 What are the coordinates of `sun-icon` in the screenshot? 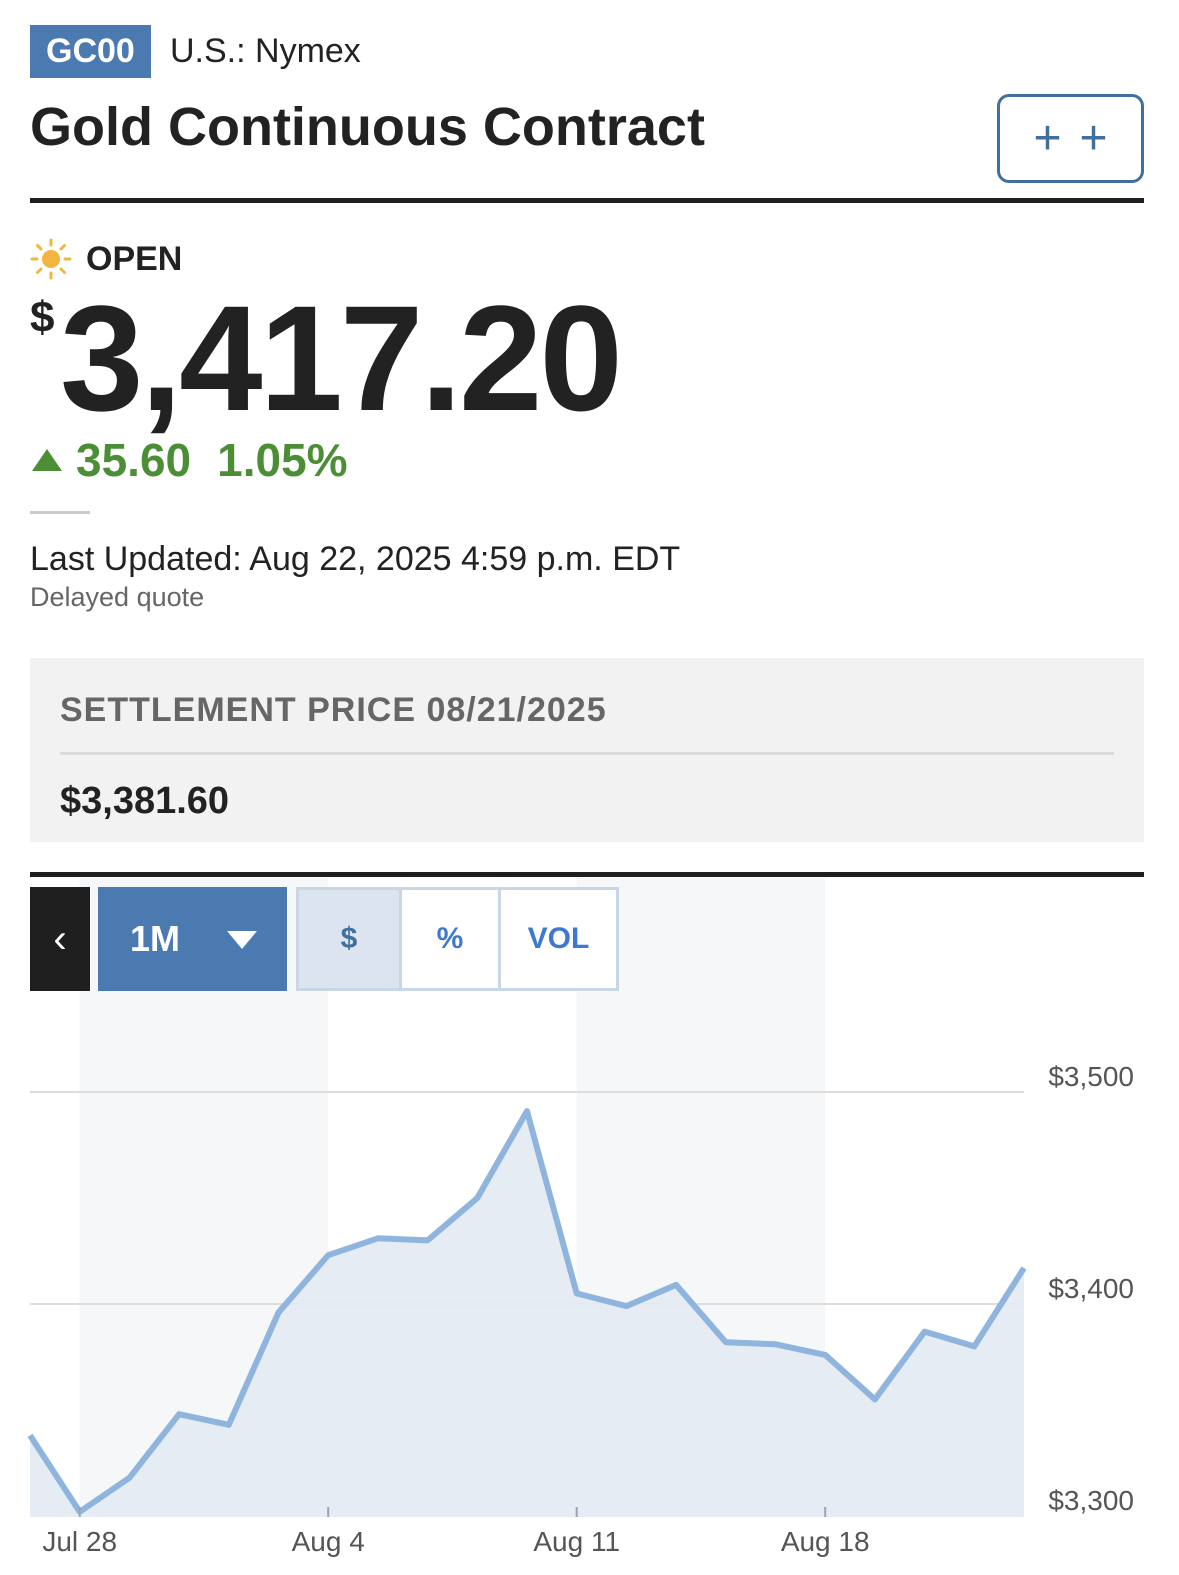 It's located at (51, 259).